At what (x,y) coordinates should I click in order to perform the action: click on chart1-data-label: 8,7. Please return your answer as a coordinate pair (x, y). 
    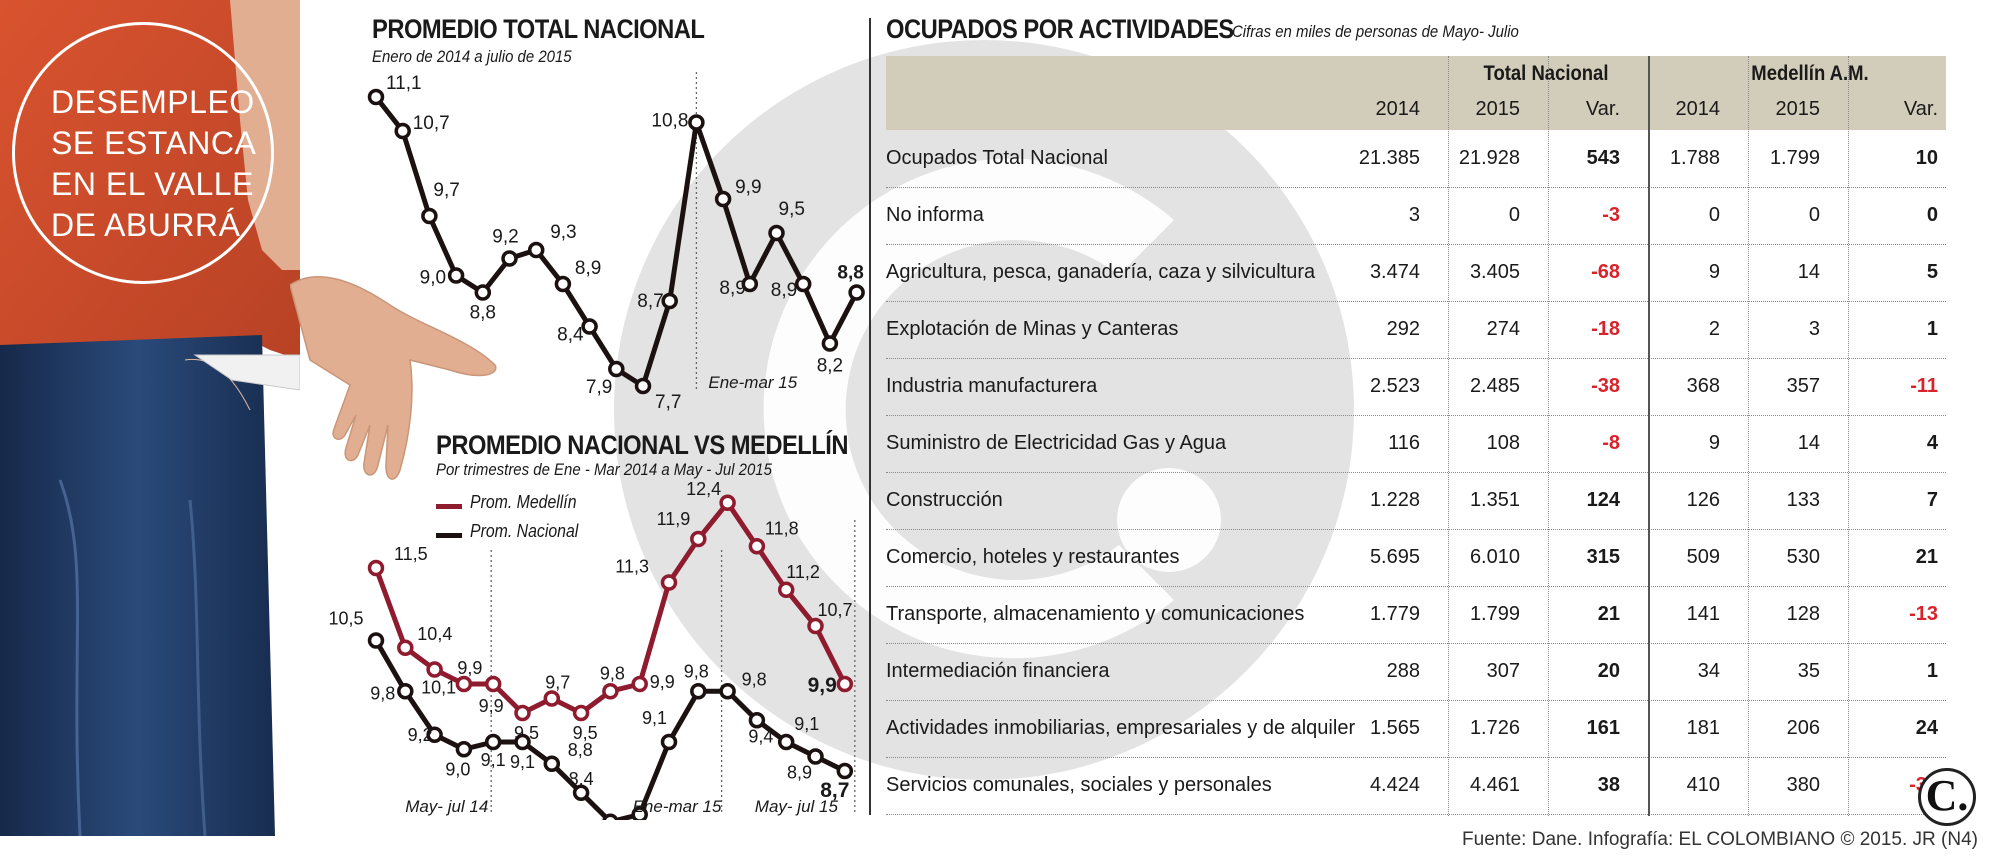
    Looking at the image, I should click on (650, 301).